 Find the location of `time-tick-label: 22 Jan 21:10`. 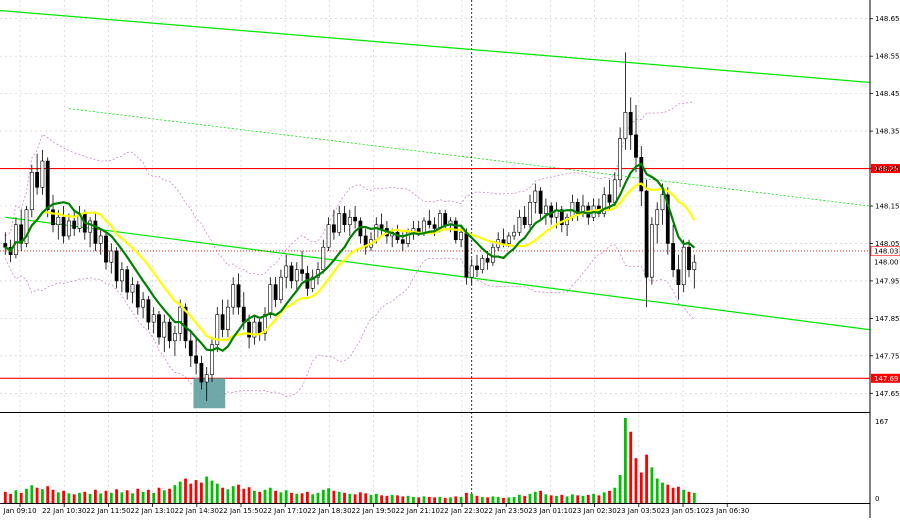

time-tick-label: 22 Jan 21:10 is located at coordinates (418, 511).